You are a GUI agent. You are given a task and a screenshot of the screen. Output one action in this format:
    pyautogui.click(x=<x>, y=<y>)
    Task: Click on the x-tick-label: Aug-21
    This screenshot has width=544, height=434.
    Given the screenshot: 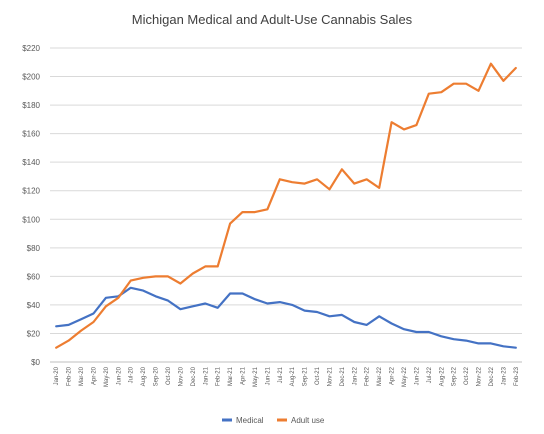 What is the action you would take?
    pyautogui.click(x=293, y=376)
    